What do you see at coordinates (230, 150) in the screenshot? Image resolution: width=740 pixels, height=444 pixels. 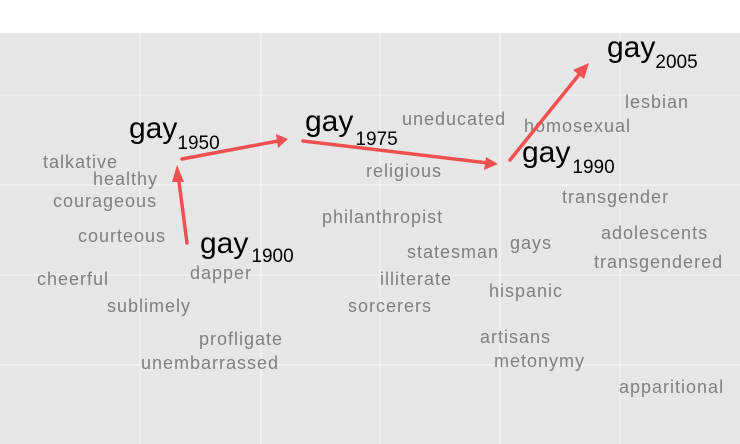 I see `arrow-1950-to-1975` at bounding box center [230, 150].